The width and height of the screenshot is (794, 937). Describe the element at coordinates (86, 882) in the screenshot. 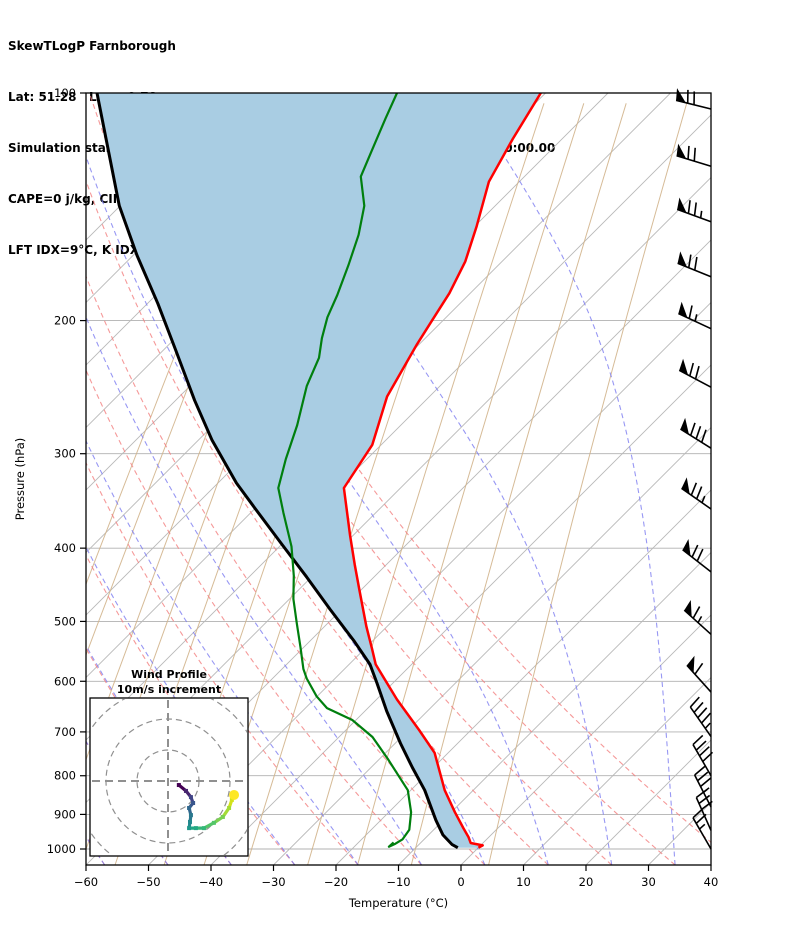

I see `temperature-tick-label: −60` at that location.